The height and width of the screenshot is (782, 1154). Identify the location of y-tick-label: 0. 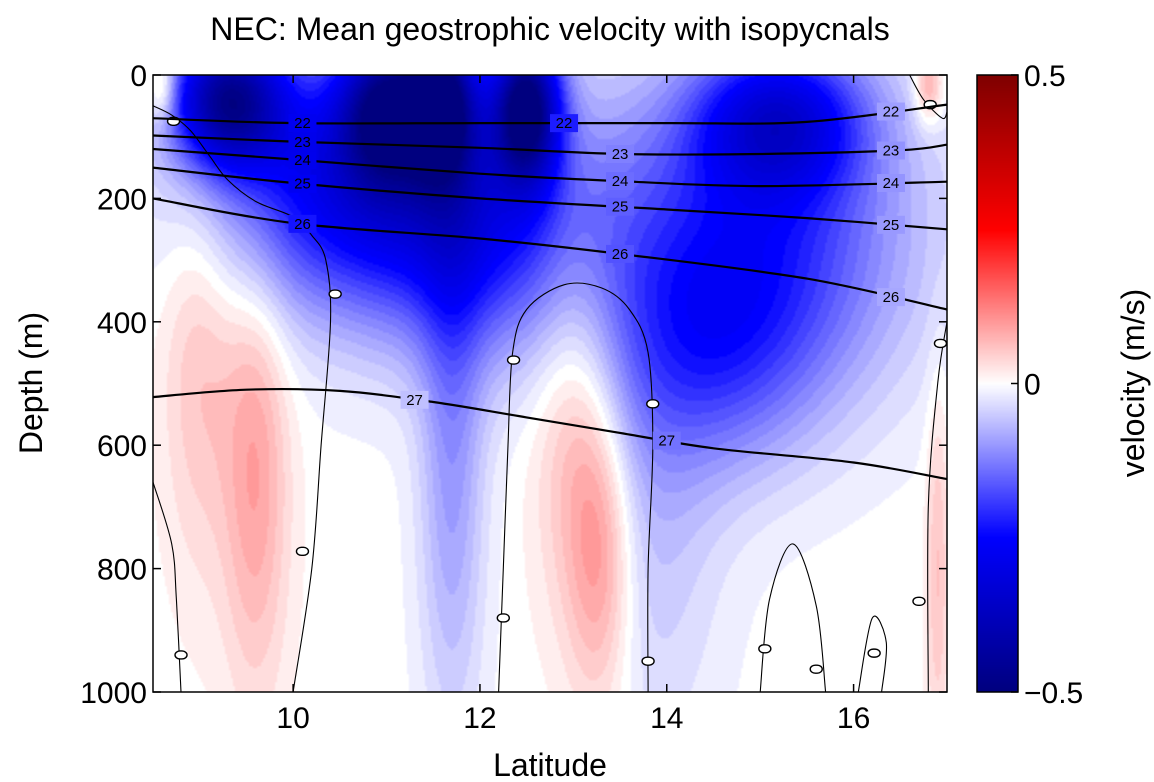
(138, 76).